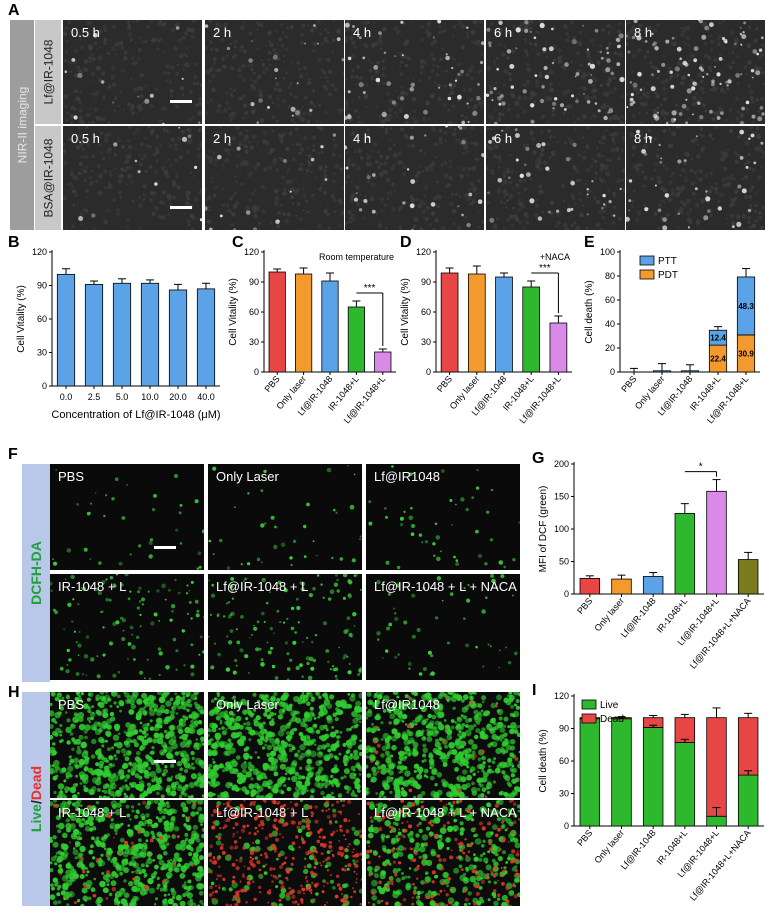 The width and height of the screenshot is (771, 915). What do you see at coordinates (85, 32) in the screenshot?
I see `nir-image-row1-1-label: 0.5 h` at bounding box center [85, 32].